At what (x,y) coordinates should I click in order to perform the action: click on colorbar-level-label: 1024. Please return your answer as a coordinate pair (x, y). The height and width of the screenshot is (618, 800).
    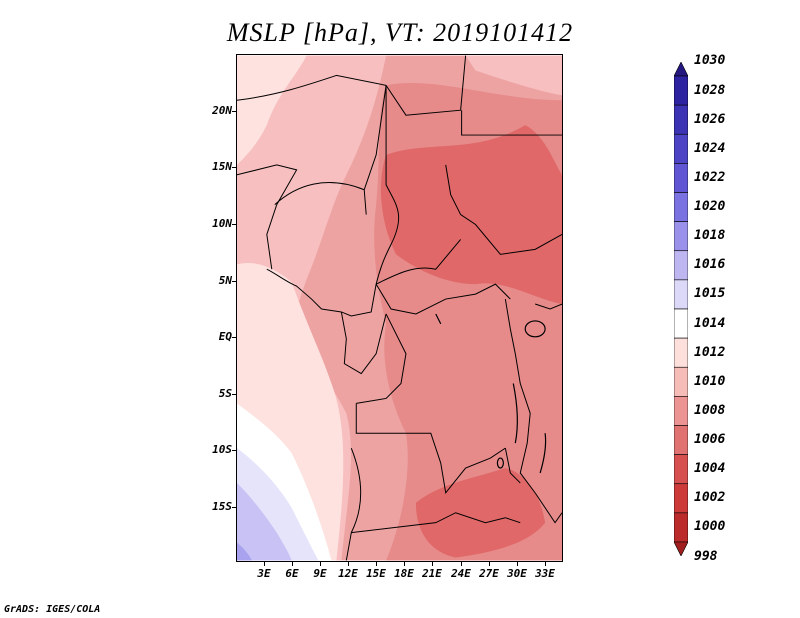
    Looking at the image, I should click on (710, 148).